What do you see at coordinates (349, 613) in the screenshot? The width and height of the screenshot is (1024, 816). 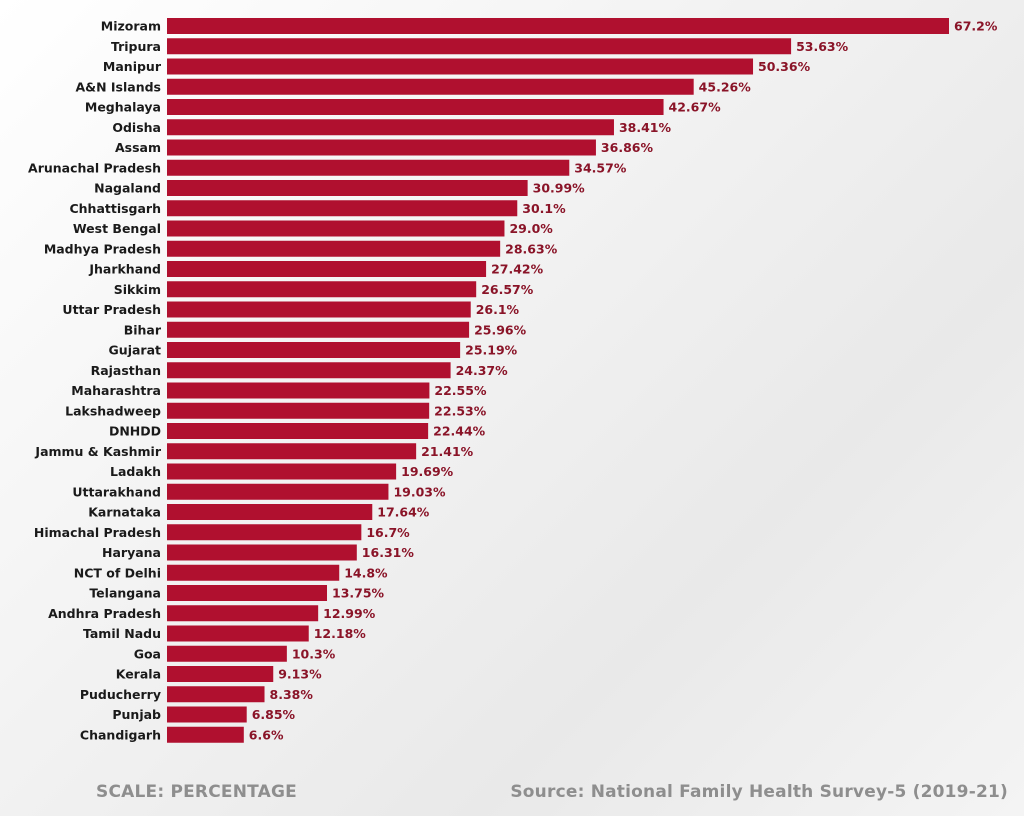 I see `data-label: 12.99%` at bounding box center [349, 613].